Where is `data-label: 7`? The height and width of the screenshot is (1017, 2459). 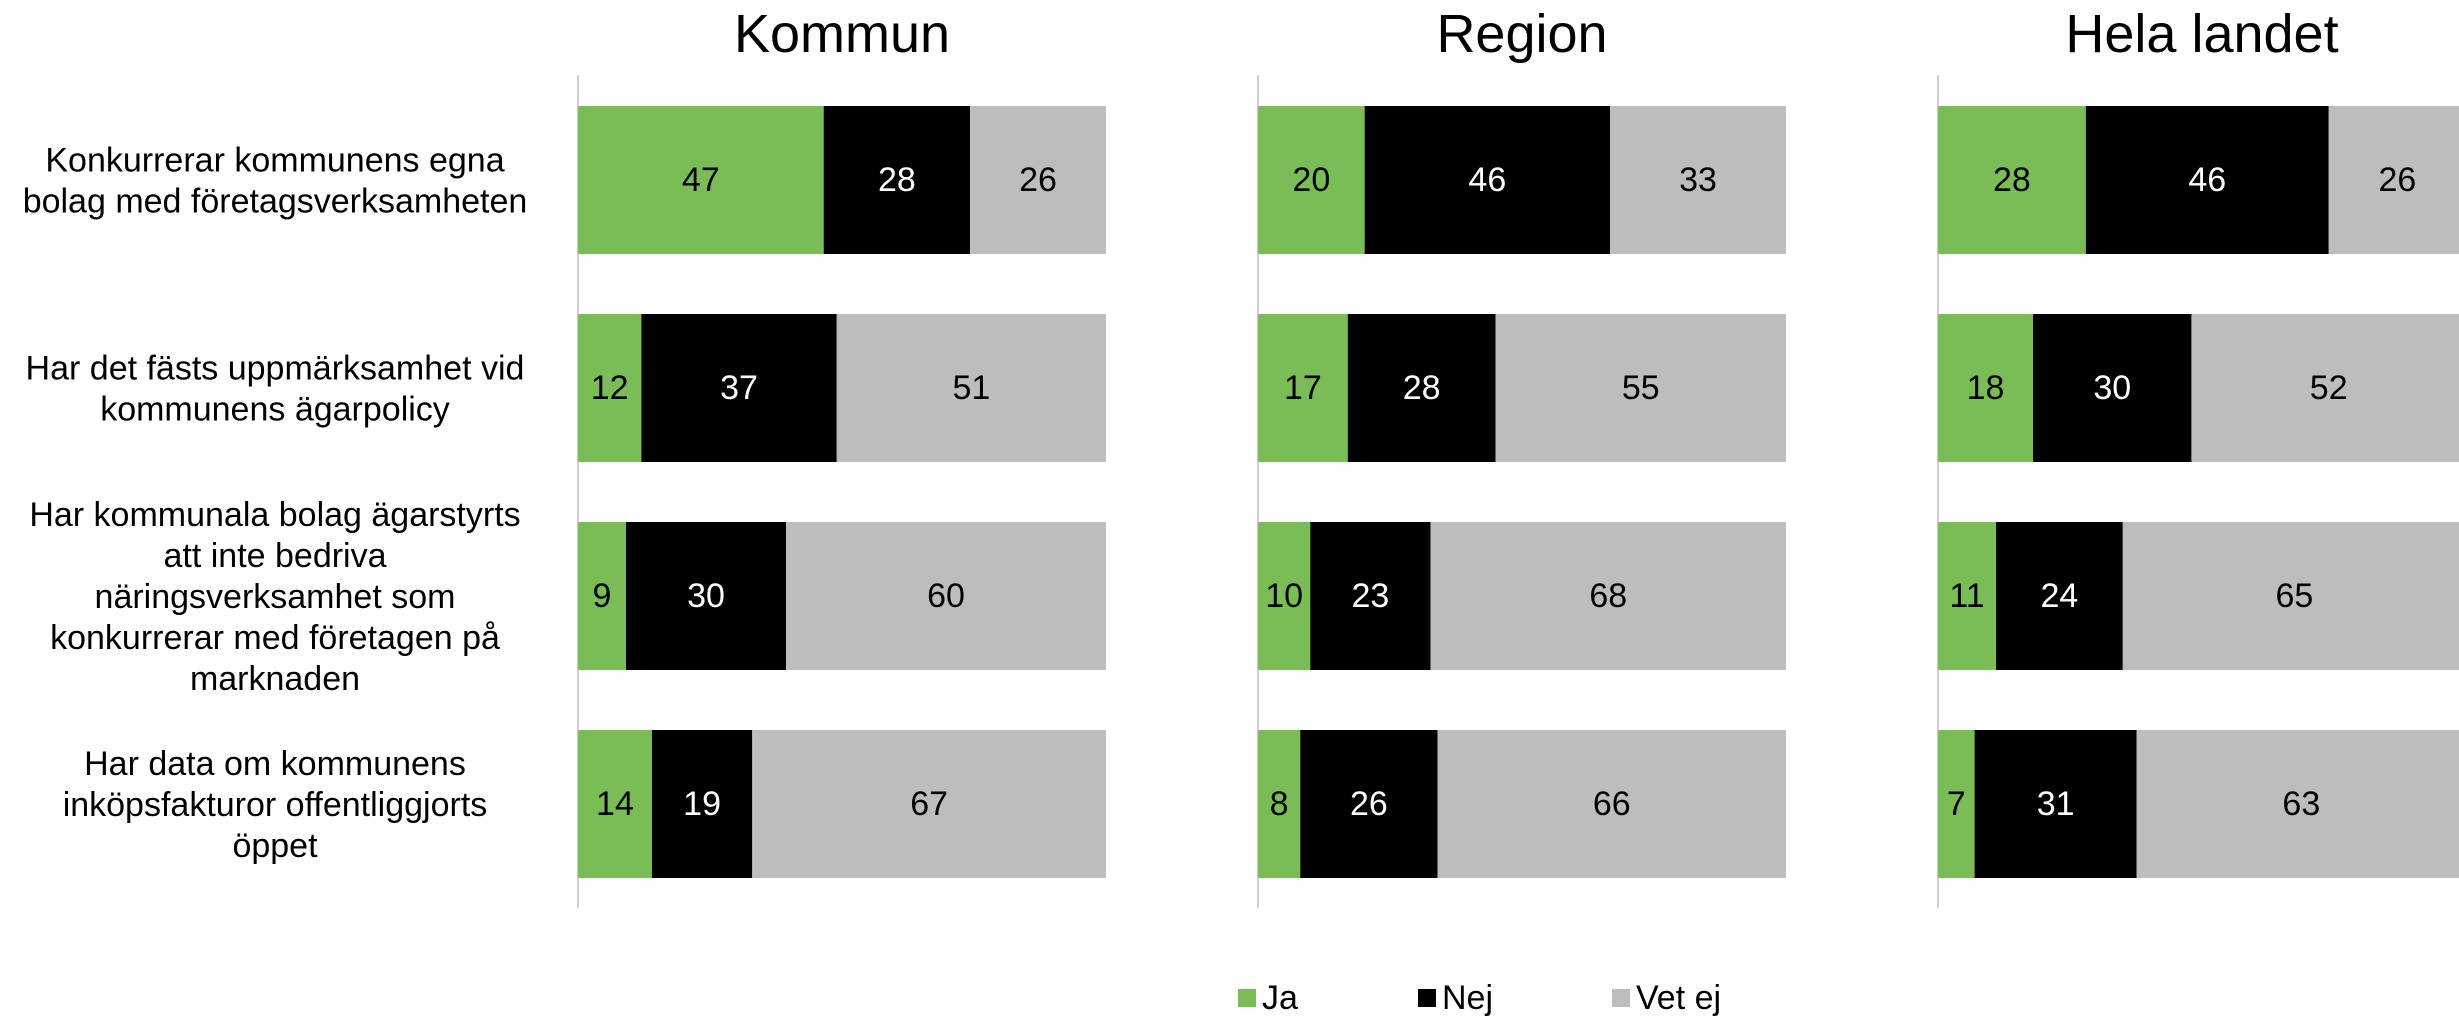
data-label: 7 is located at coordinates (1956, 804).